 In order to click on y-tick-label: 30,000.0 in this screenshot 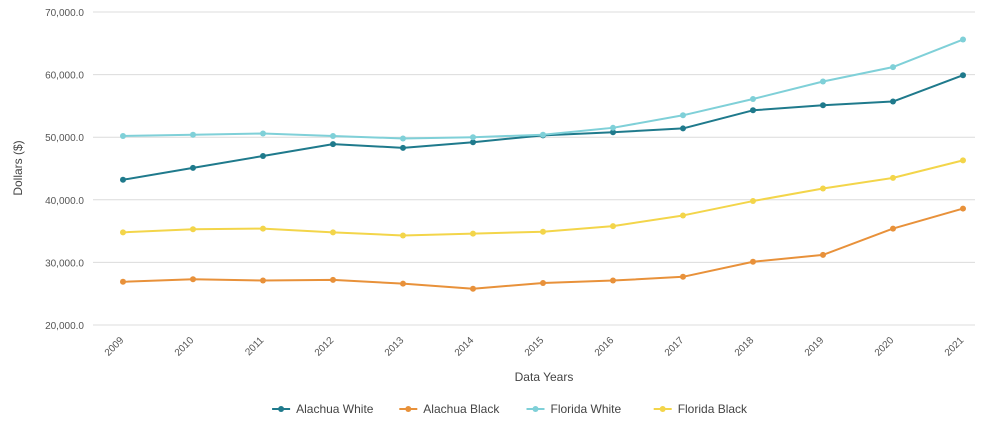, I will do `click(64, 263)`.